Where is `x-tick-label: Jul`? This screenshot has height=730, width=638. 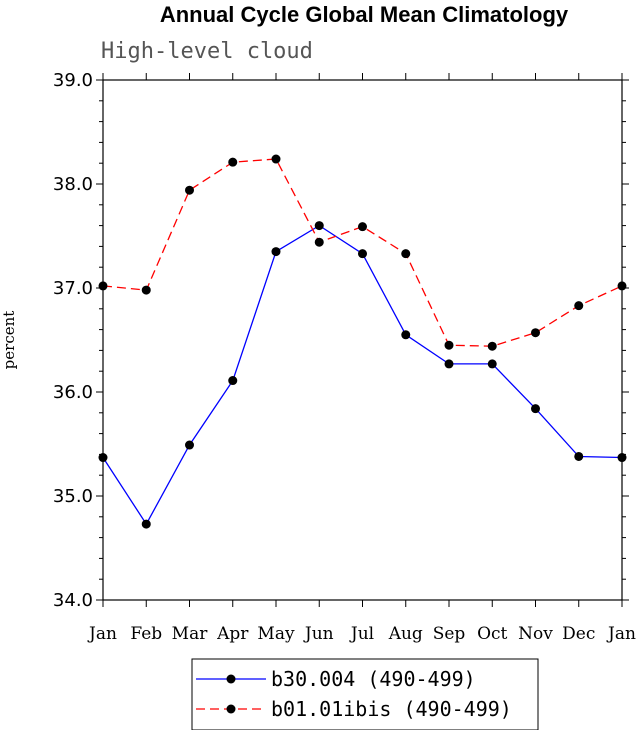 x-tick-label: Jul is located at coordinates (361, 634).